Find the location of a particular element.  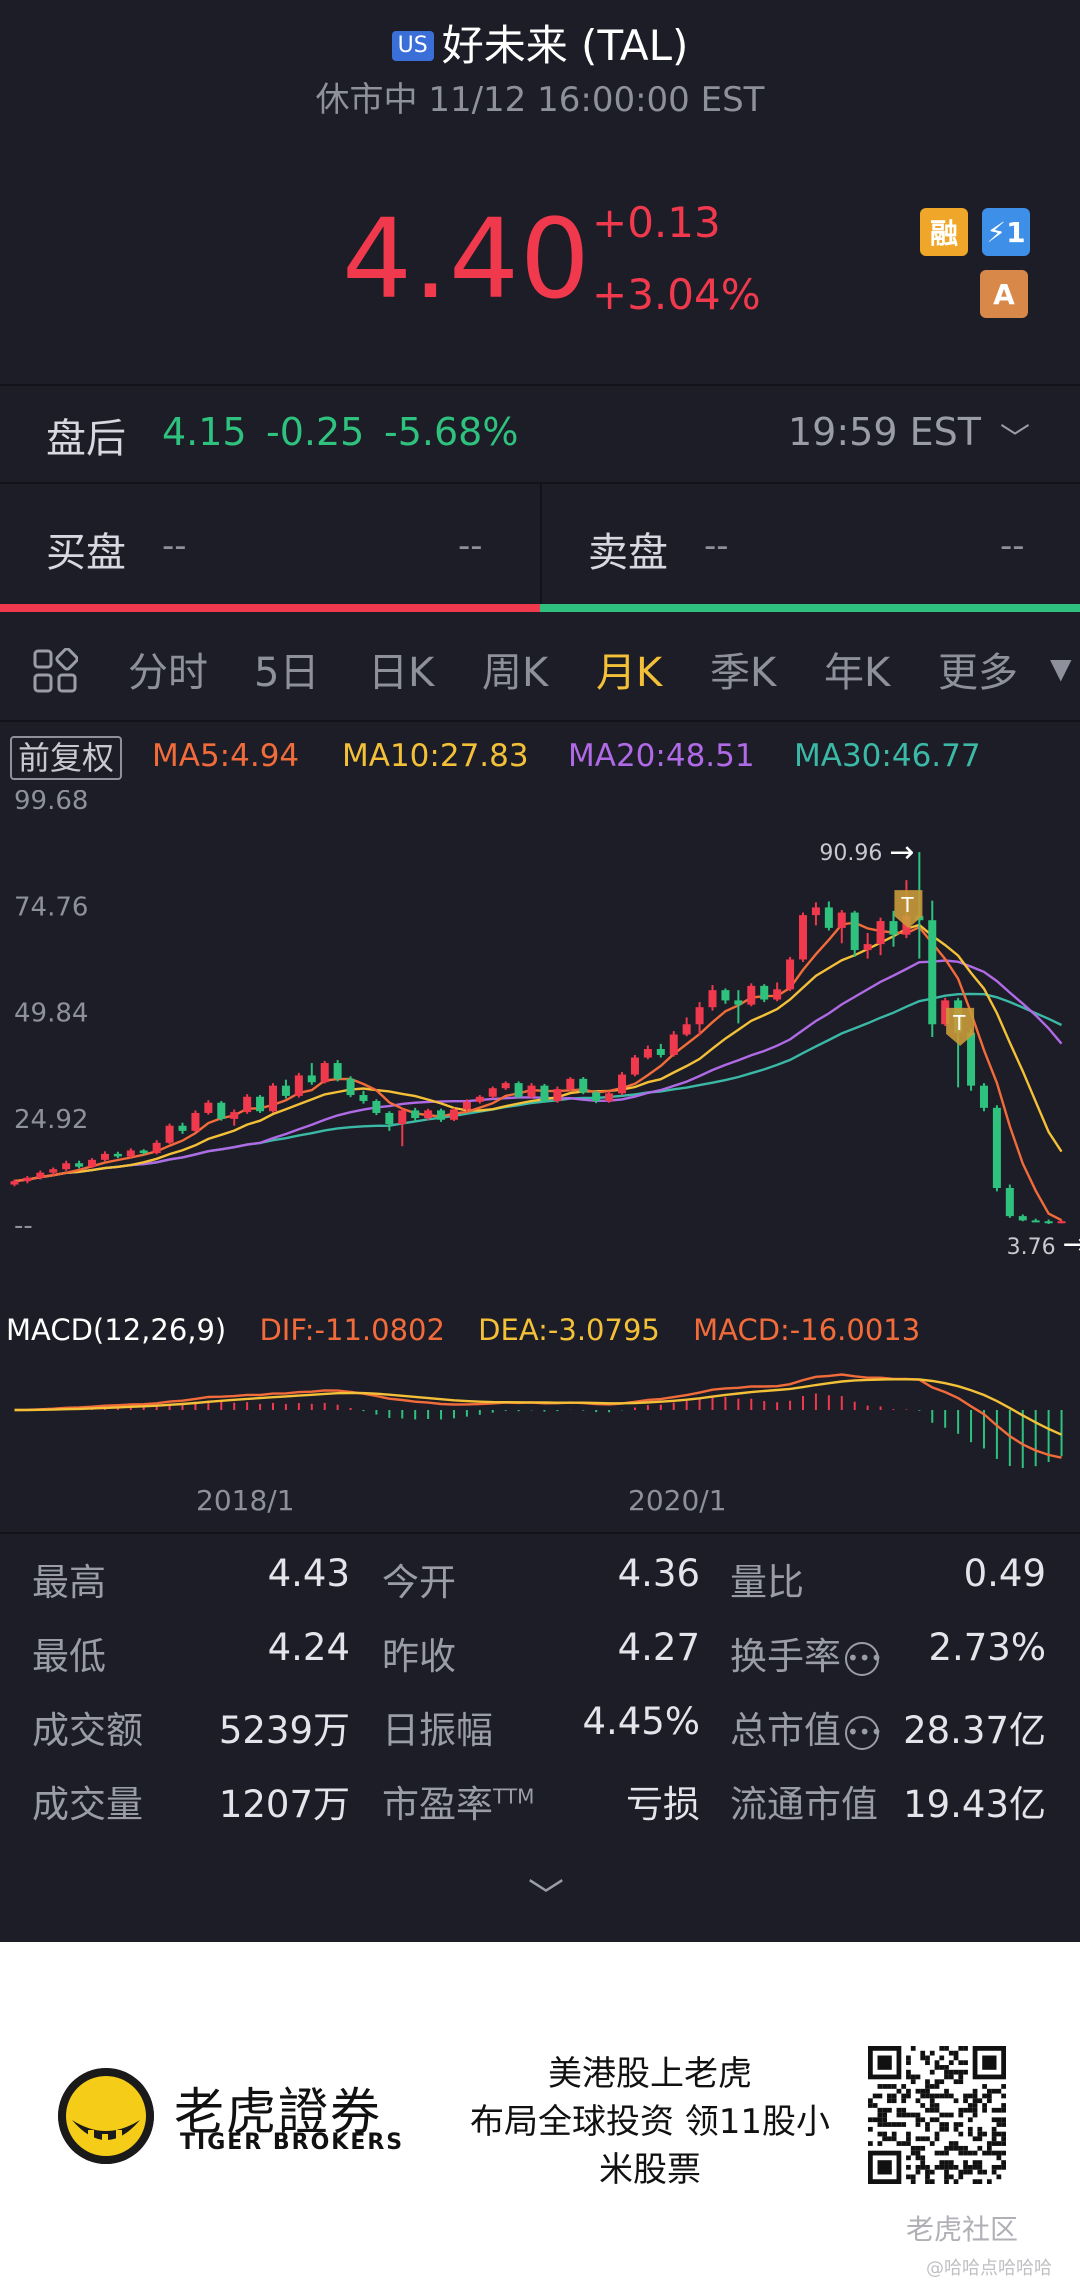

caret-down-icon: ▼ is located at coordinates (1061, 668).